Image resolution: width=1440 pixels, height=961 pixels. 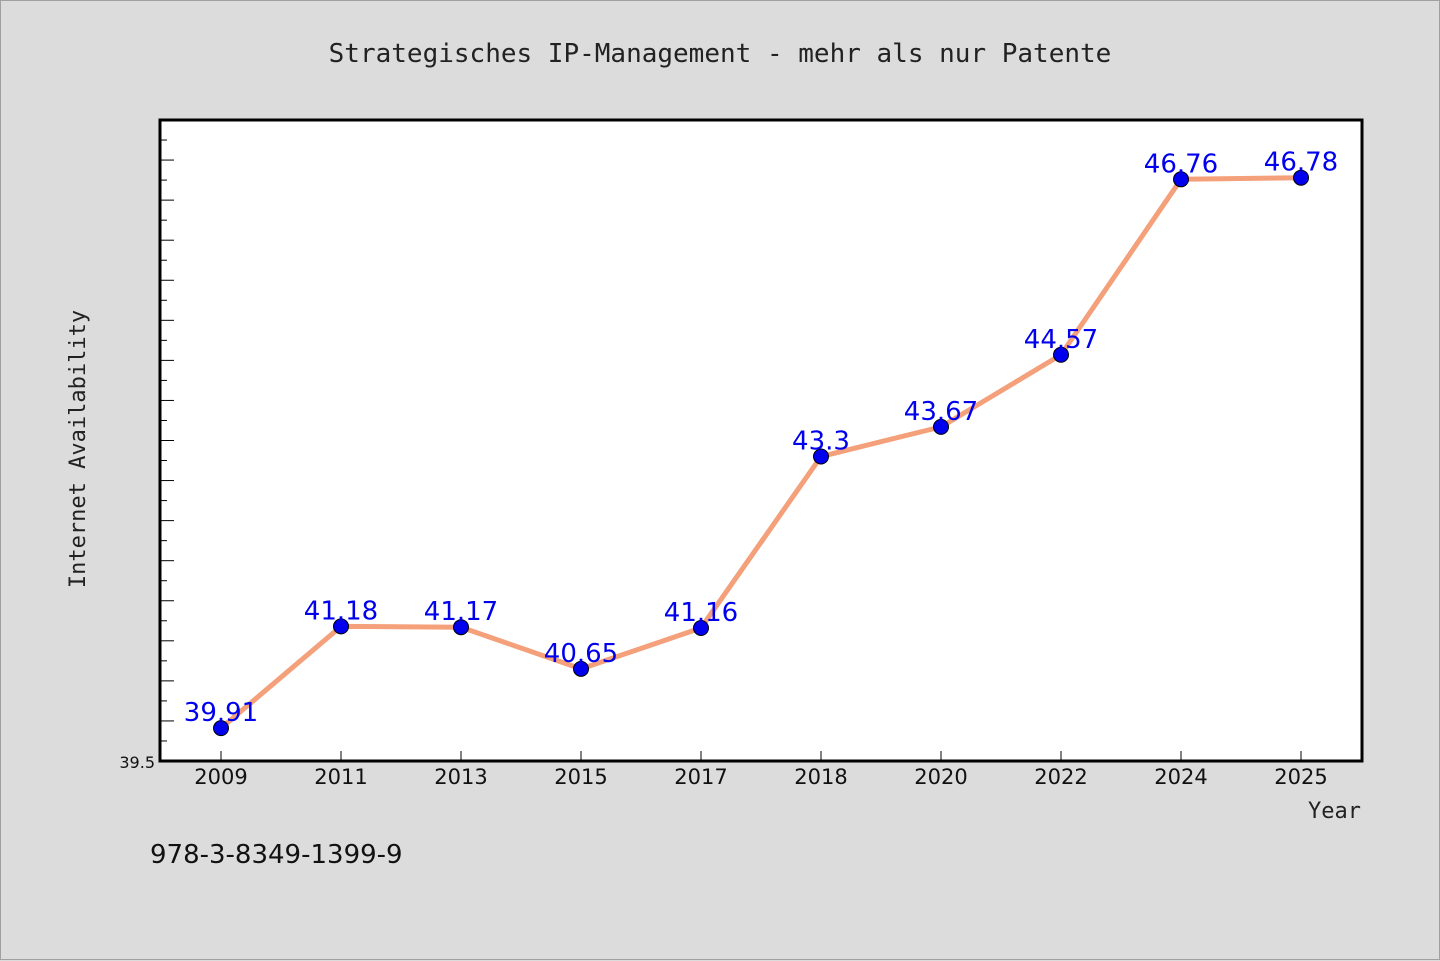 What do you see at coordinates (341, 611) in the screenshot?
I see `data-label: 41.18` at bounding box center [341, 611].